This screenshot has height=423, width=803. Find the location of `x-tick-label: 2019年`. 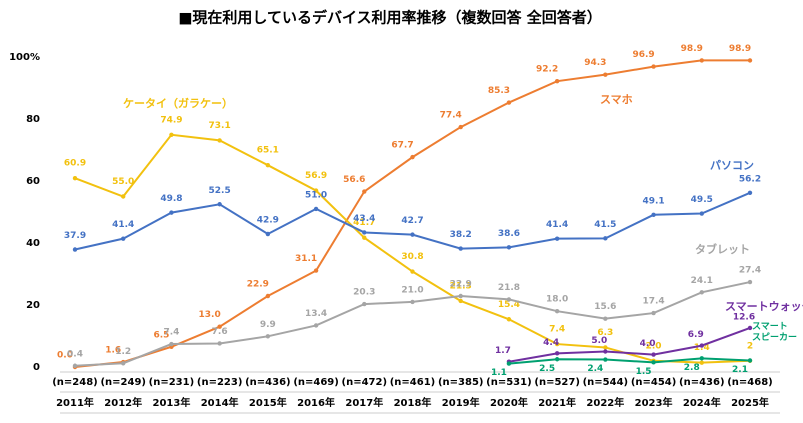

x-tick-label: 2019年 is located at coordinates (461, 402).